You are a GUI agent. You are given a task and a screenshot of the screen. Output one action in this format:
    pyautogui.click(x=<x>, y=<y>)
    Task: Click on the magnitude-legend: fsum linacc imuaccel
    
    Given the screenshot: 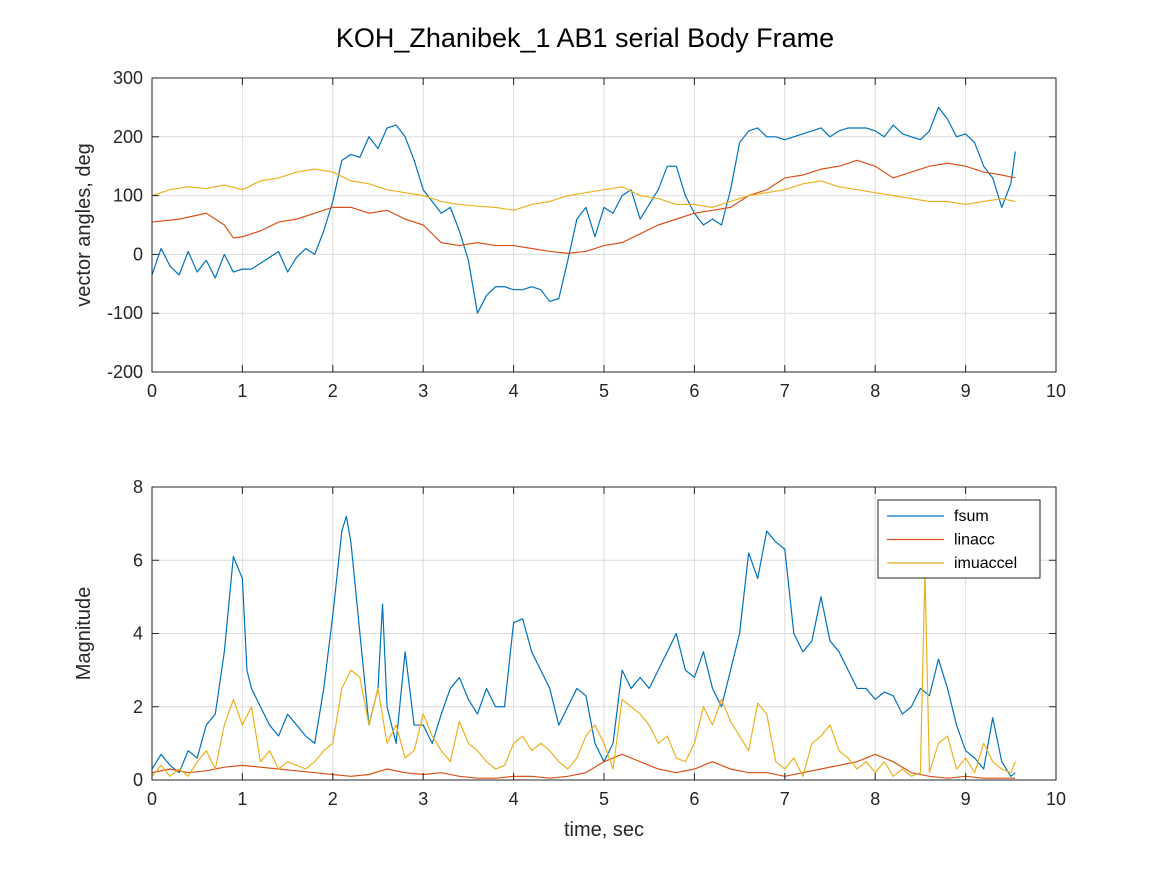 What is the action you would take?
    pyautogui.click(x=959, y=539)
    